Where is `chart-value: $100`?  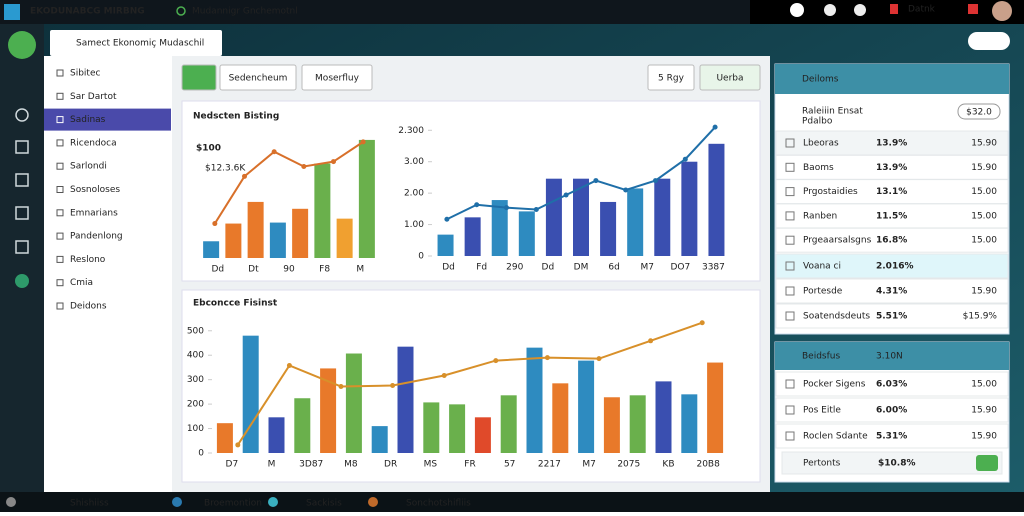
chart-value: $100 is located at coordinates (208, 149).